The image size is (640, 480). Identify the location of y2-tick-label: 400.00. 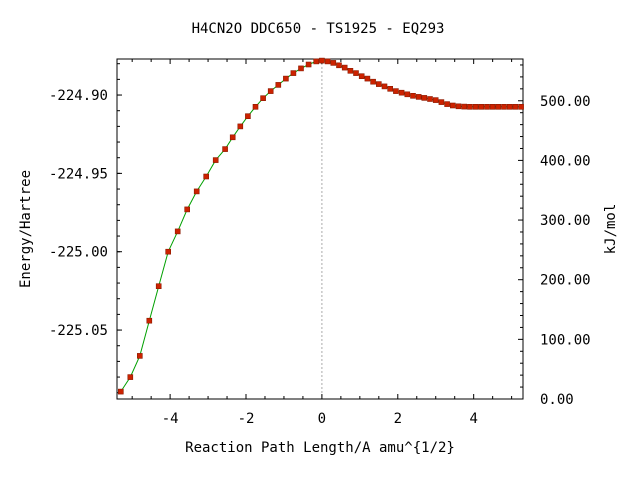
(565, 161).